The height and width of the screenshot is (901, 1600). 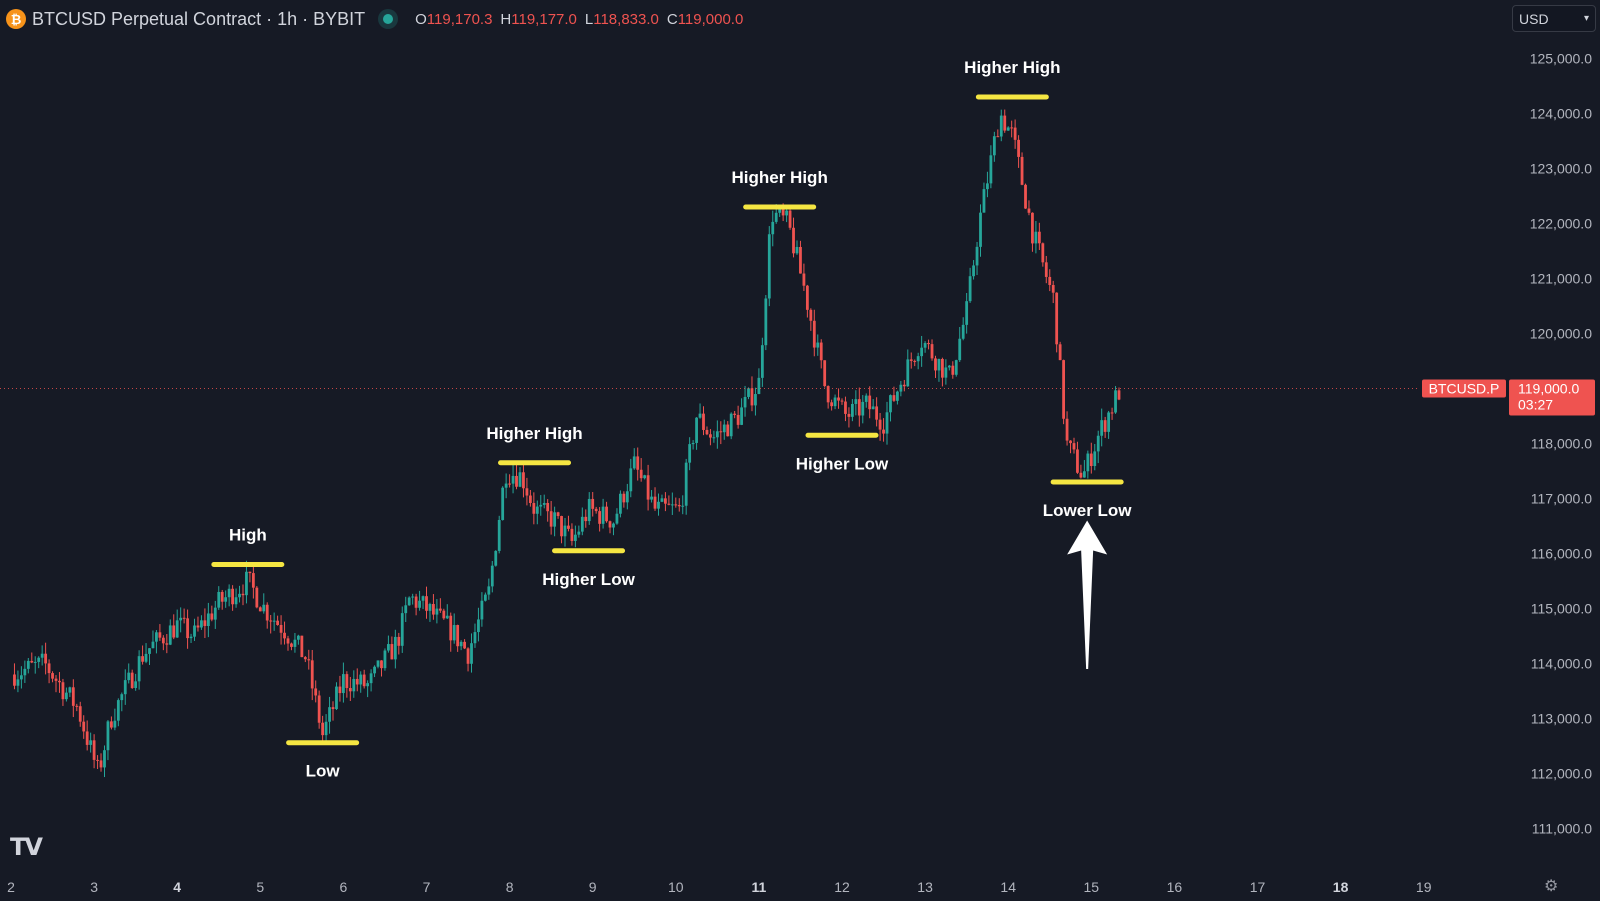 I want to click on chevron-down-icon: ▾, so click(x=1586, y=18).